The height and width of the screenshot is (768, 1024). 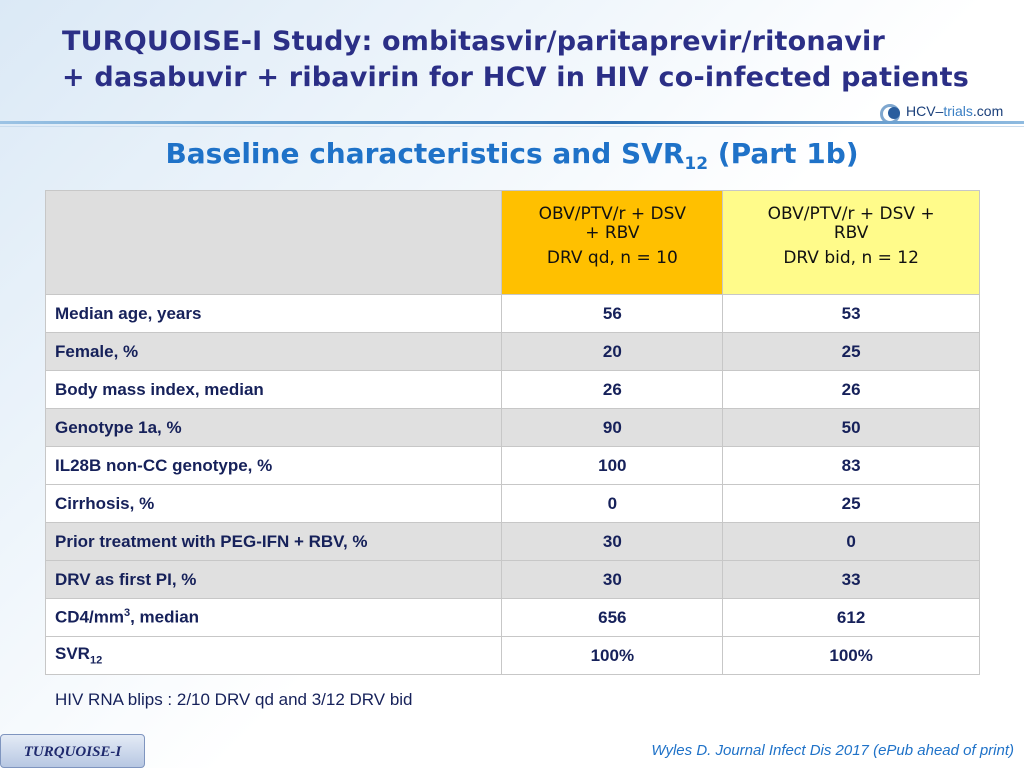 What do you see at coordinates (612, 465) in the screenshot?
I see `cell-value: 100` at bounding box center [612, 465].